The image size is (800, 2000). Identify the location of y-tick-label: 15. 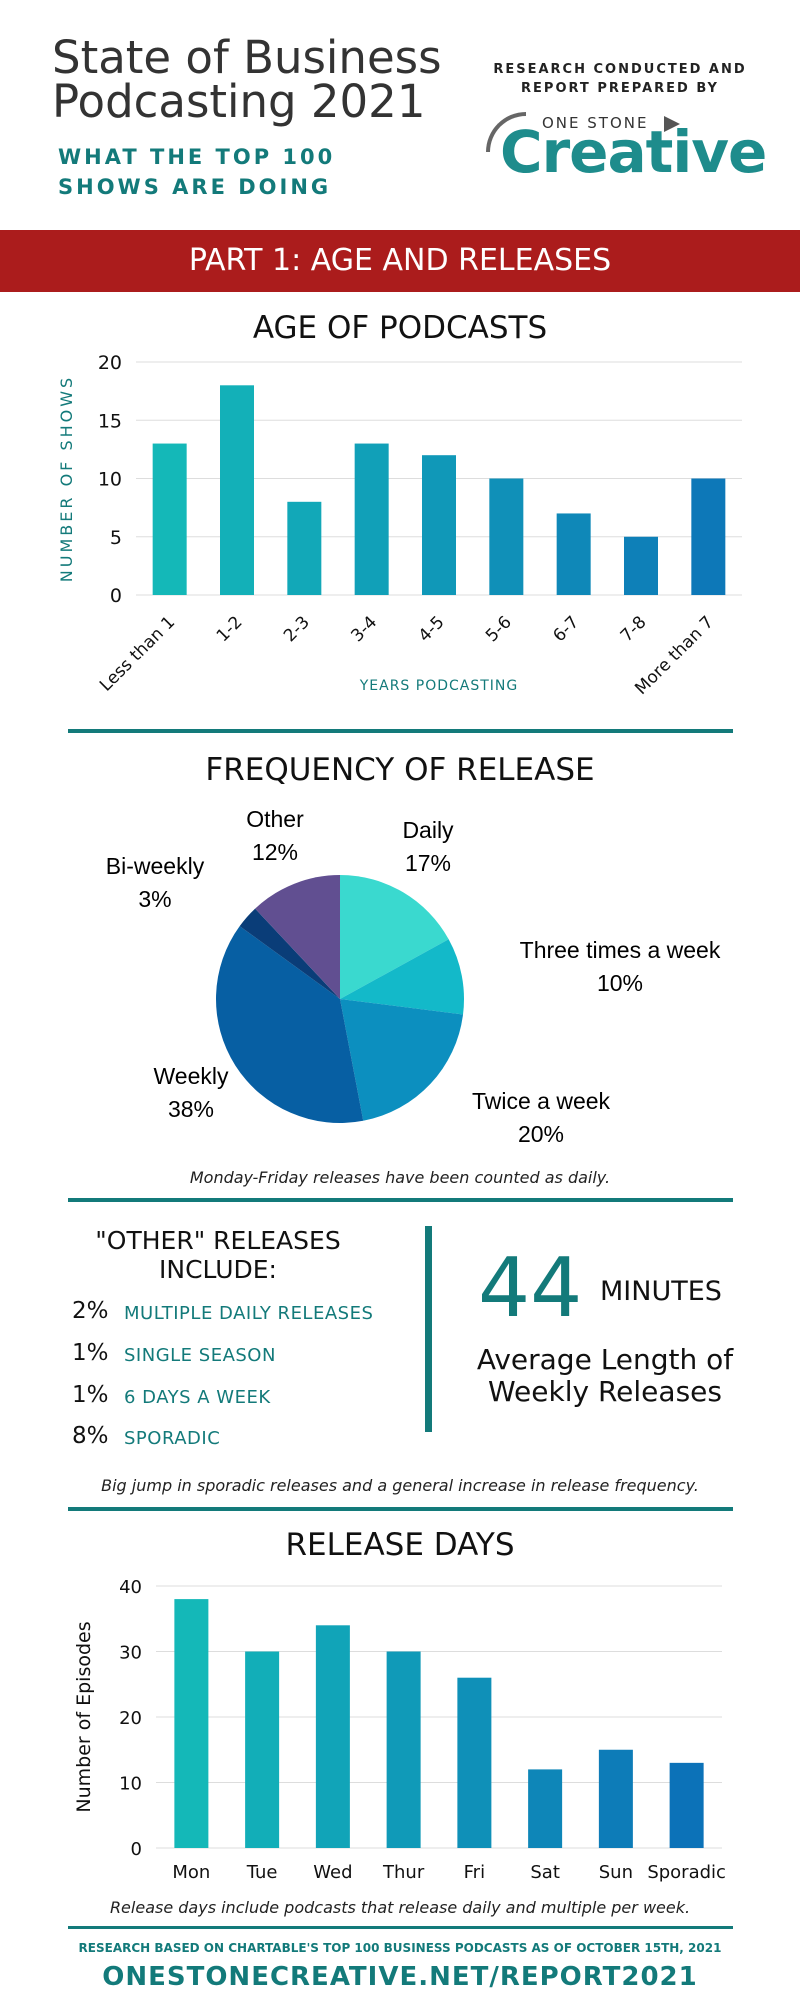
(110, 421).